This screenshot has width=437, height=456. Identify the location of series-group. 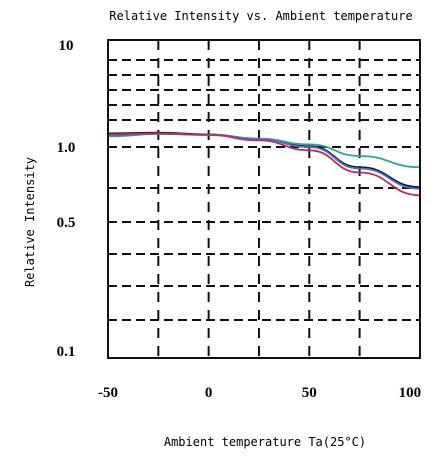
(264, 164).